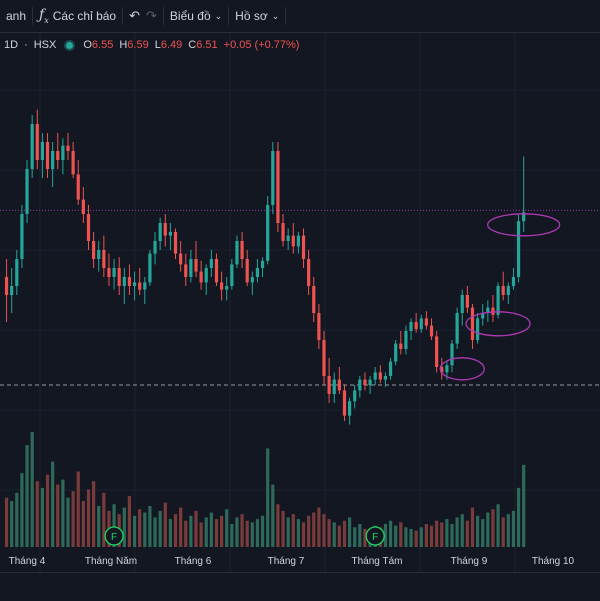 This screenshot has width=600, height=601. I want to click on bottom-bar, so click(300, 586).